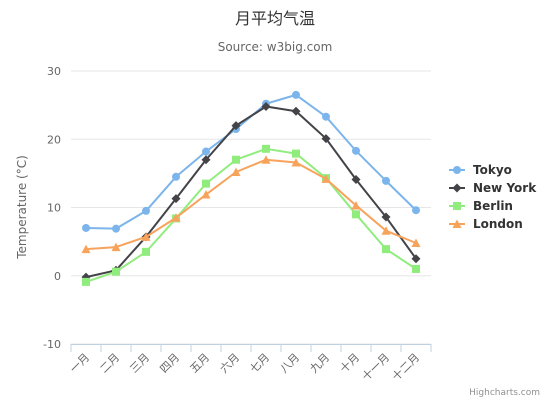  I want to click on legend-item-new-york: New York, so click(493, 188).